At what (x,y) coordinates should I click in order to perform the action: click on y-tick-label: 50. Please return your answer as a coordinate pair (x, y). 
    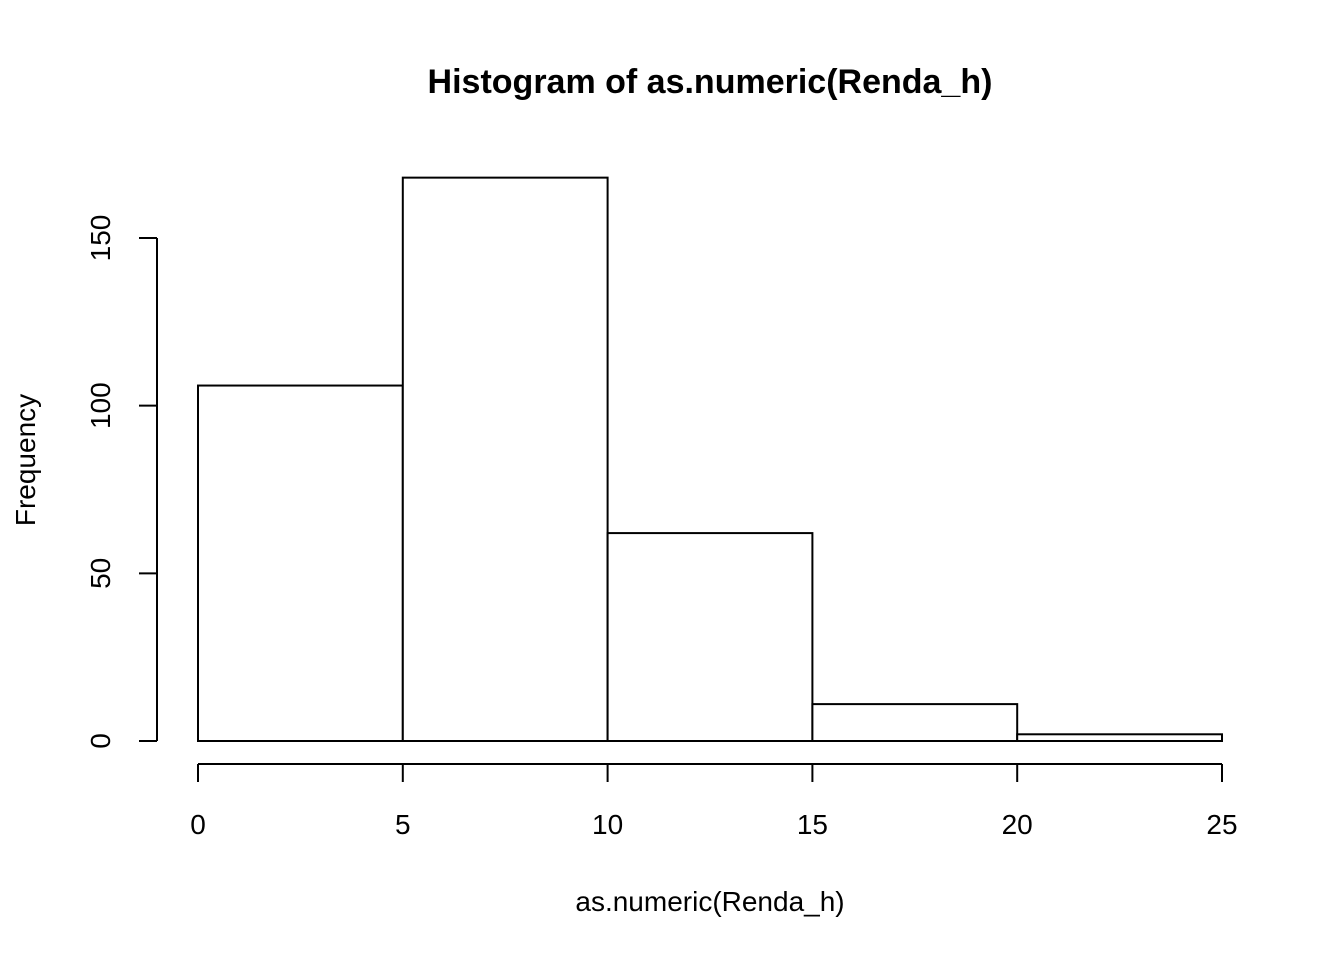
    Looking at the image, I should click on (100, 573).